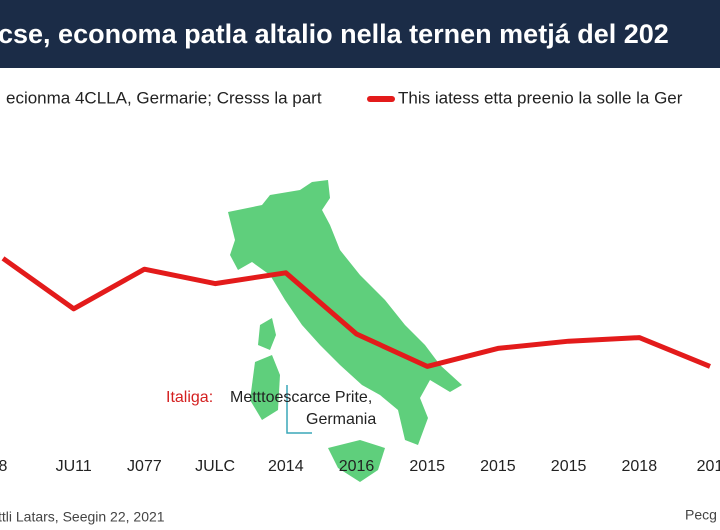 This screenshot has width=720, height=530. What do you see at coordinates (286, 466) in the screenshot?
I see `x-tick-label: 2014` at bounding box center [286, 466].